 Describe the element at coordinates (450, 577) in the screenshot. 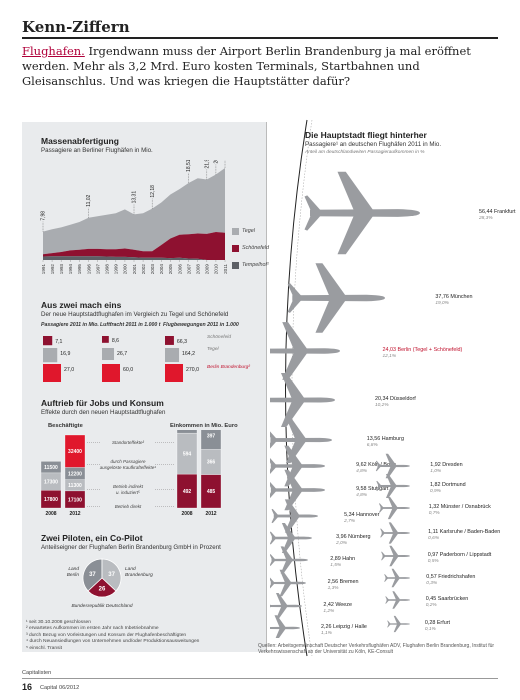

I see `airport-label: 0,57 Friedrichshafen` at that location.